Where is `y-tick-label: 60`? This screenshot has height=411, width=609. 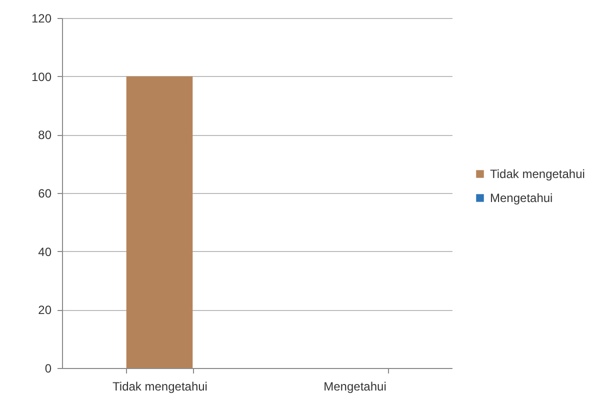 y-tick-label: 60 is located at coordinates (45, 193).